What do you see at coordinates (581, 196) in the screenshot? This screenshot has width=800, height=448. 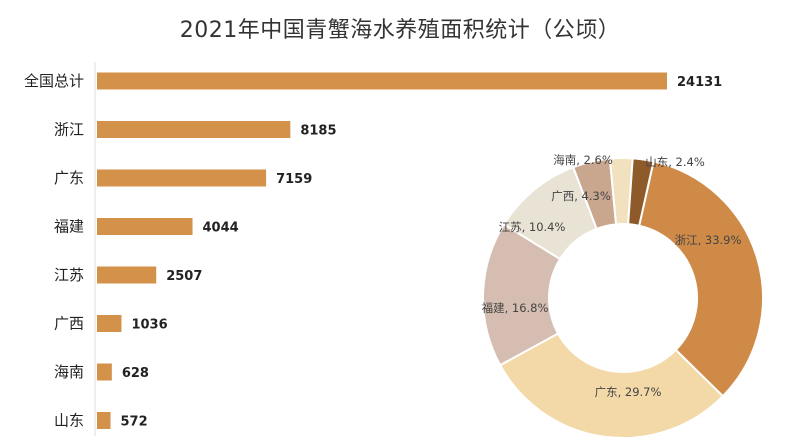 I see `donut-slice-label: 广西, 4.3%` at bounding box center [581, 196].